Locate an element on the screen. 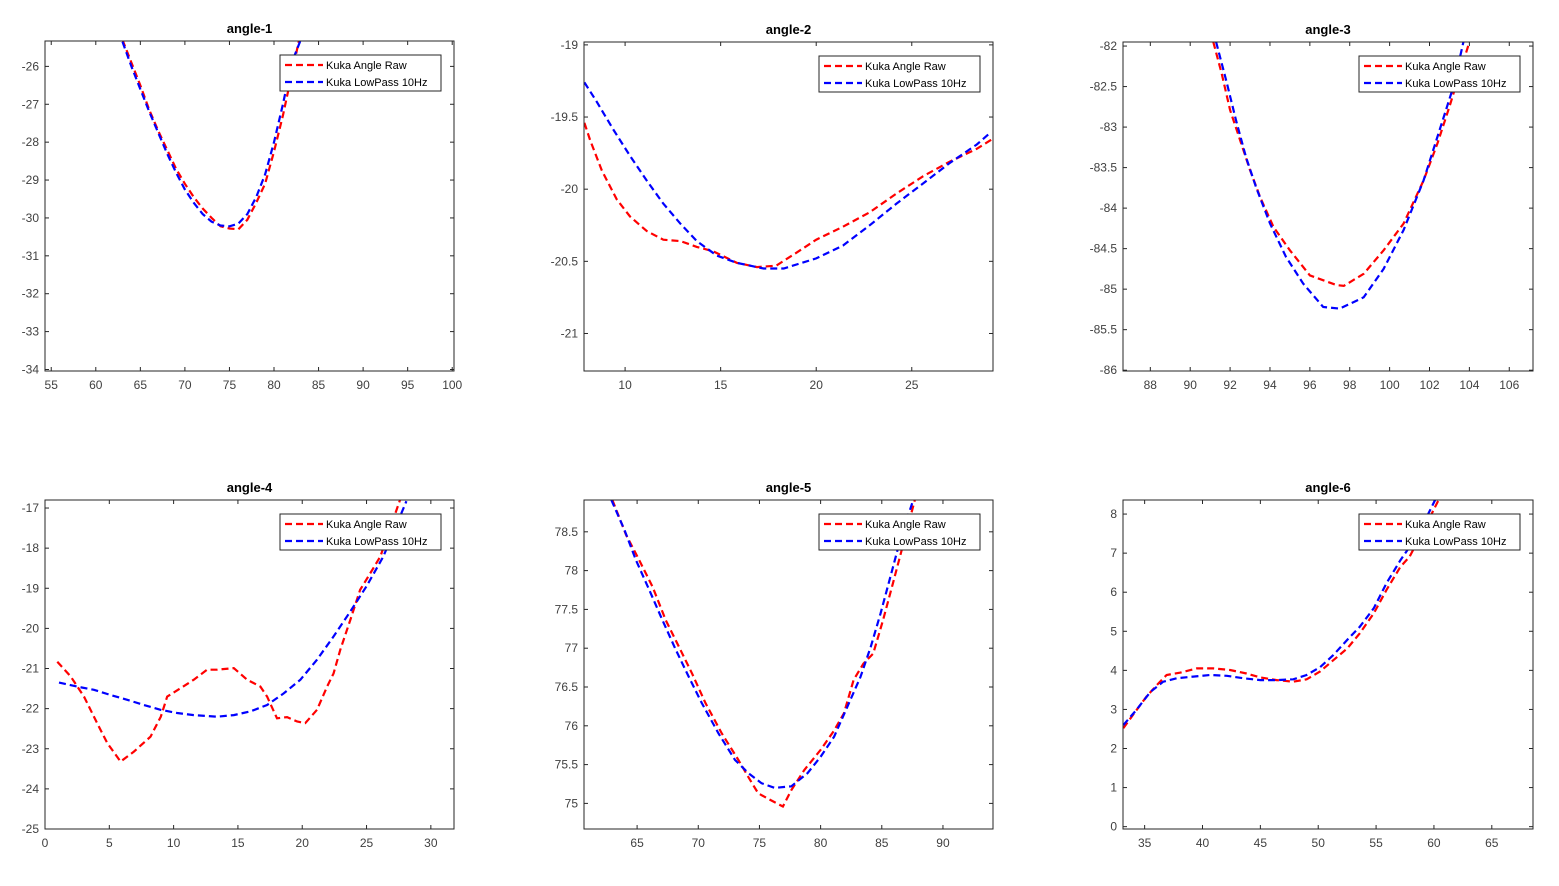 The width and height of the screenshot is (1559, 886). x-tick-label: 70 is located at coordinates (185, 385).